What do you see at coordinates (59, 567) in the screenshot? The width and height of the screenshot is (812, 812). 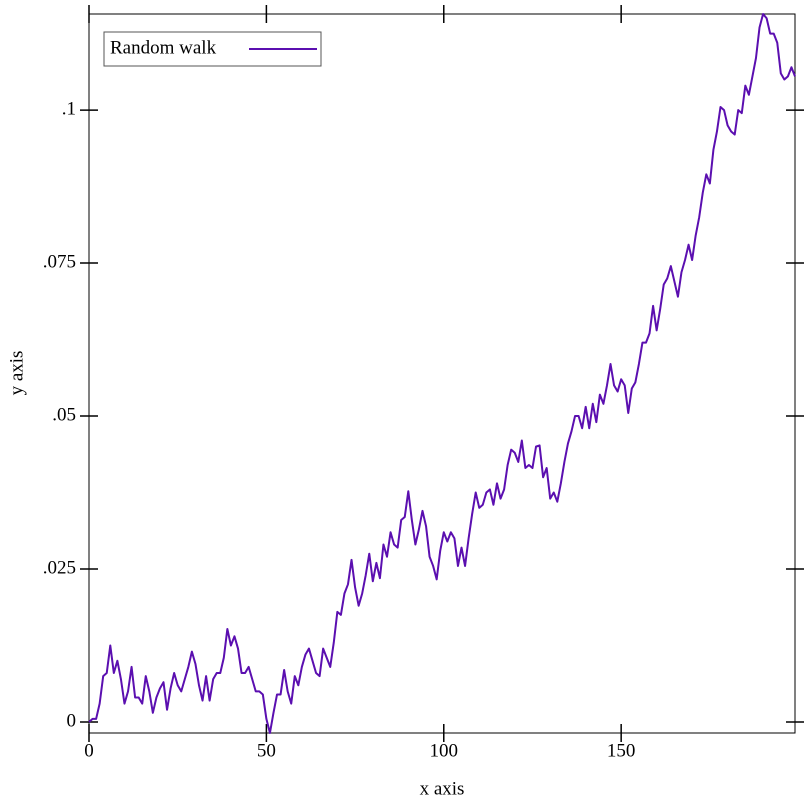 I see `y-tick-label: .025` at bounding box center [59, 567].